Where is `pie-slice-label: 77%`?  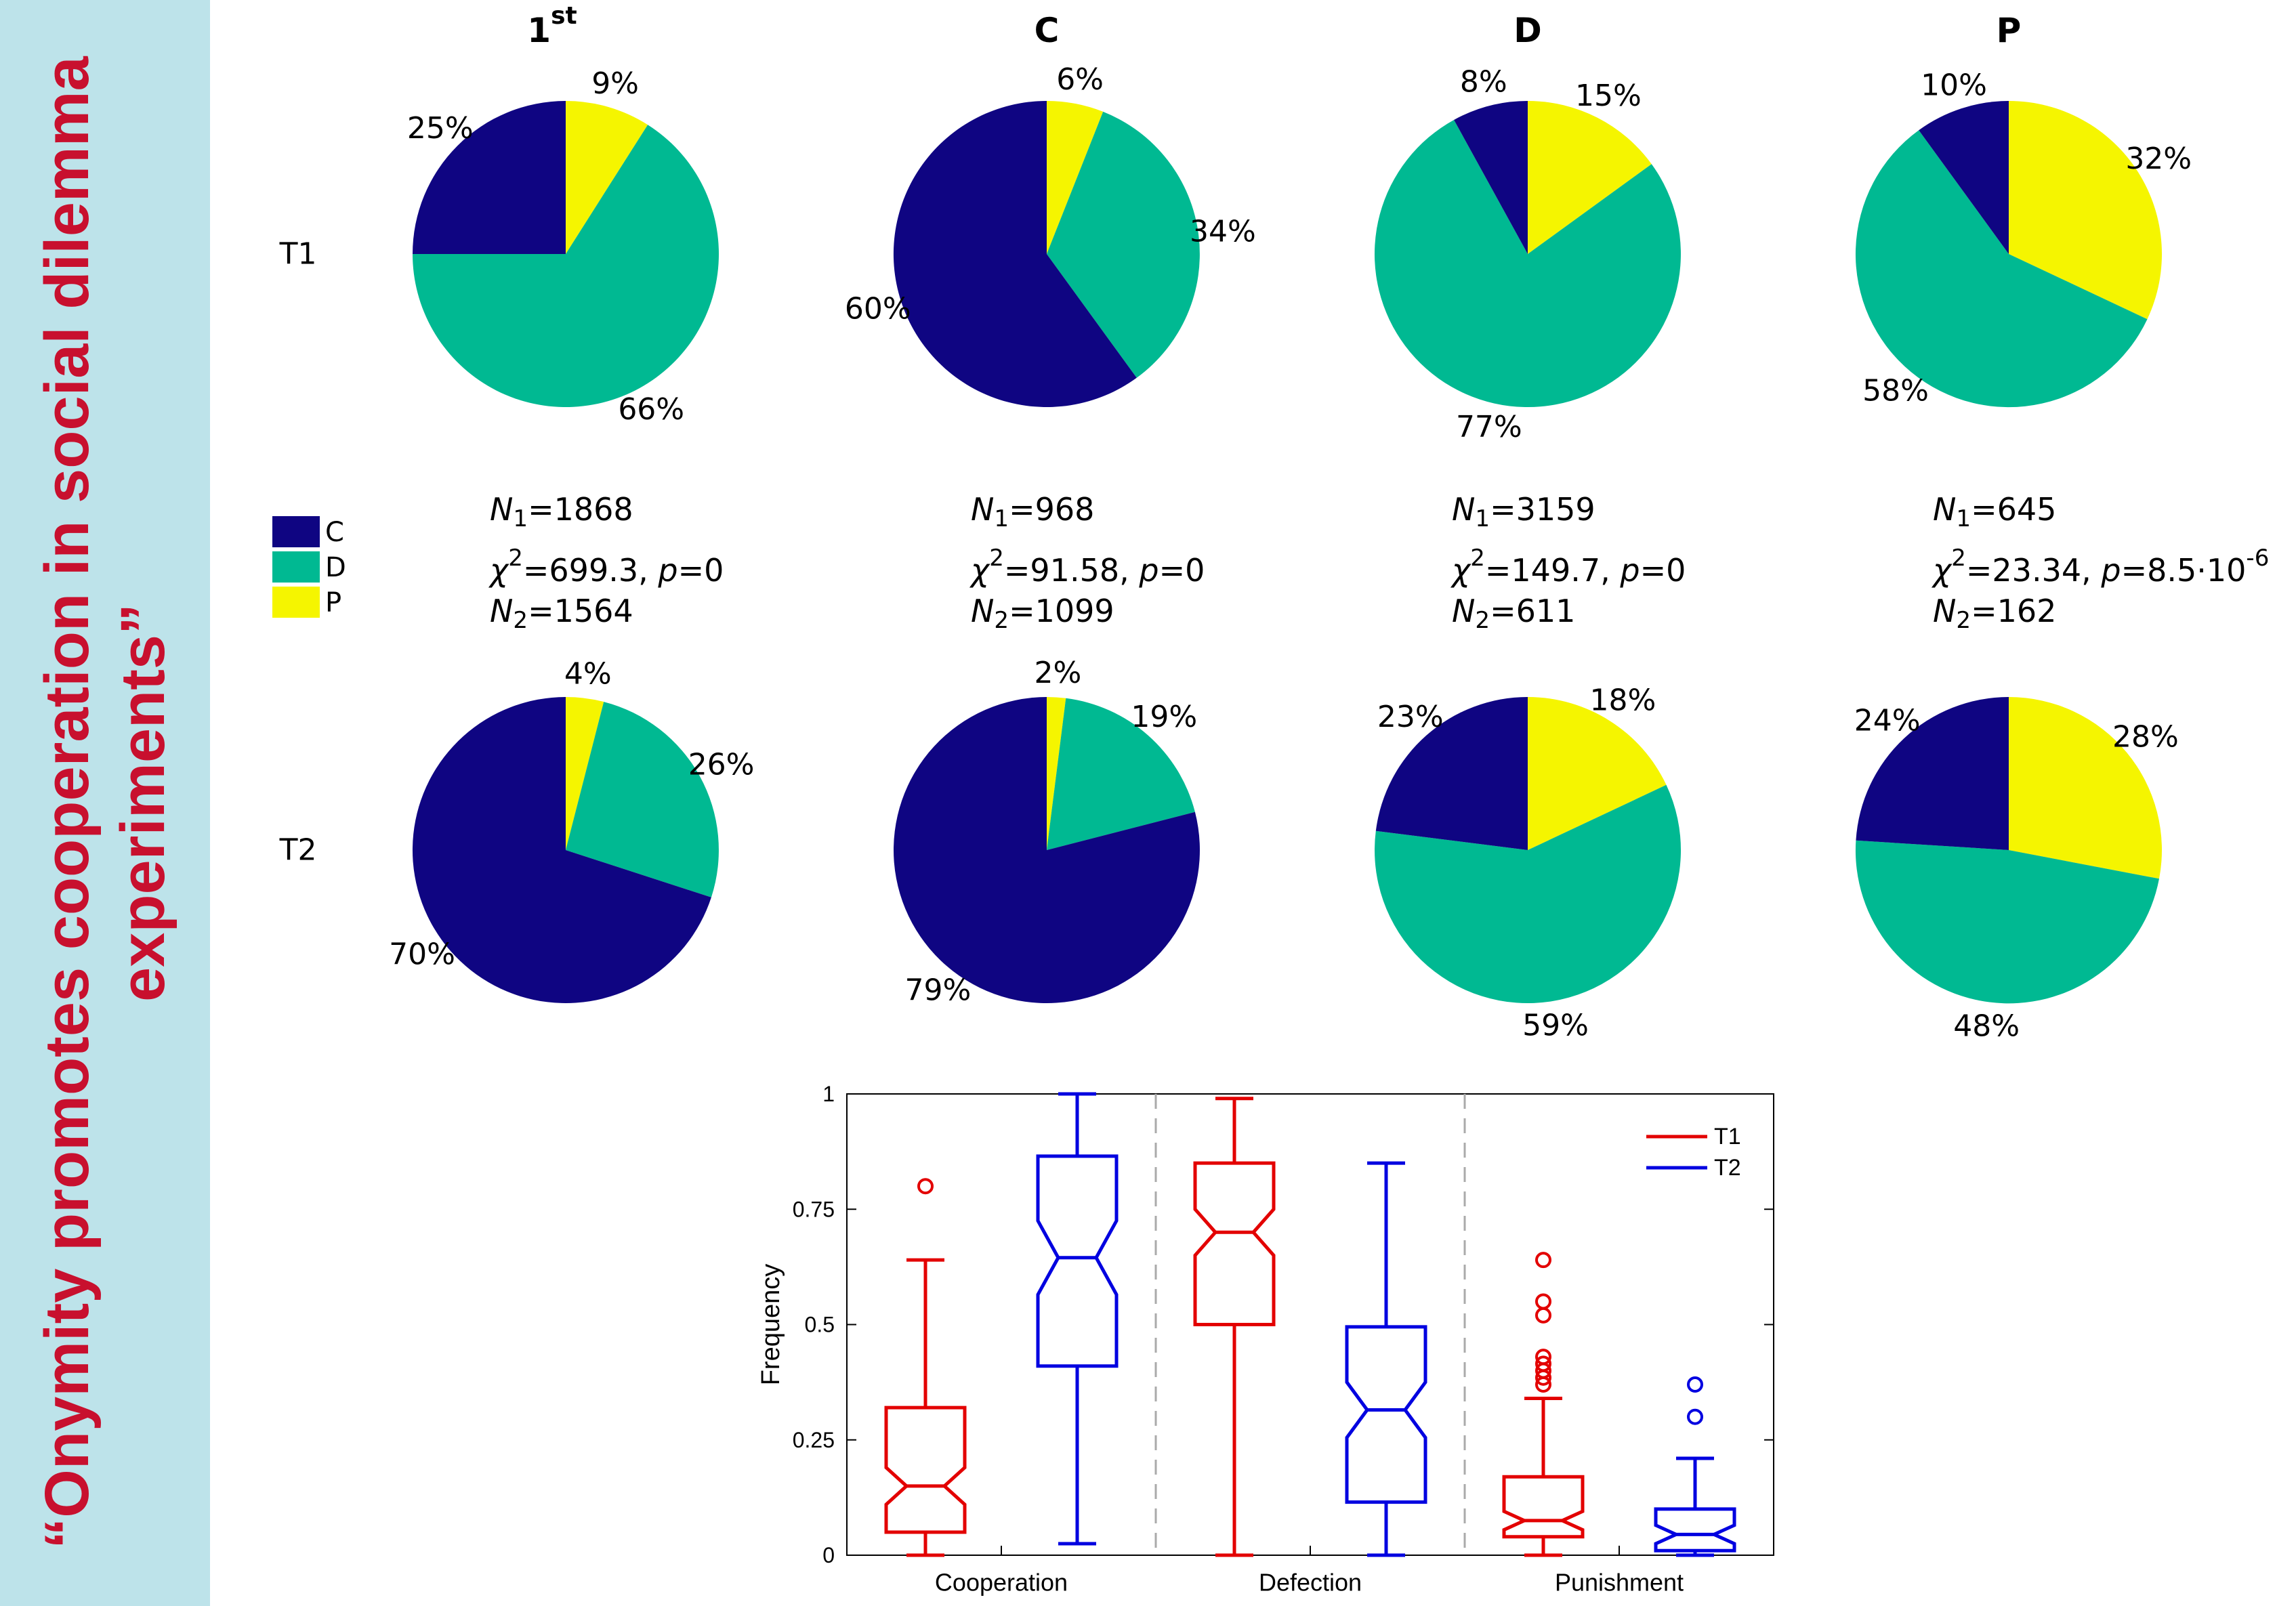 pie-slice-label: 77% is located at coordinates (1489, 427).